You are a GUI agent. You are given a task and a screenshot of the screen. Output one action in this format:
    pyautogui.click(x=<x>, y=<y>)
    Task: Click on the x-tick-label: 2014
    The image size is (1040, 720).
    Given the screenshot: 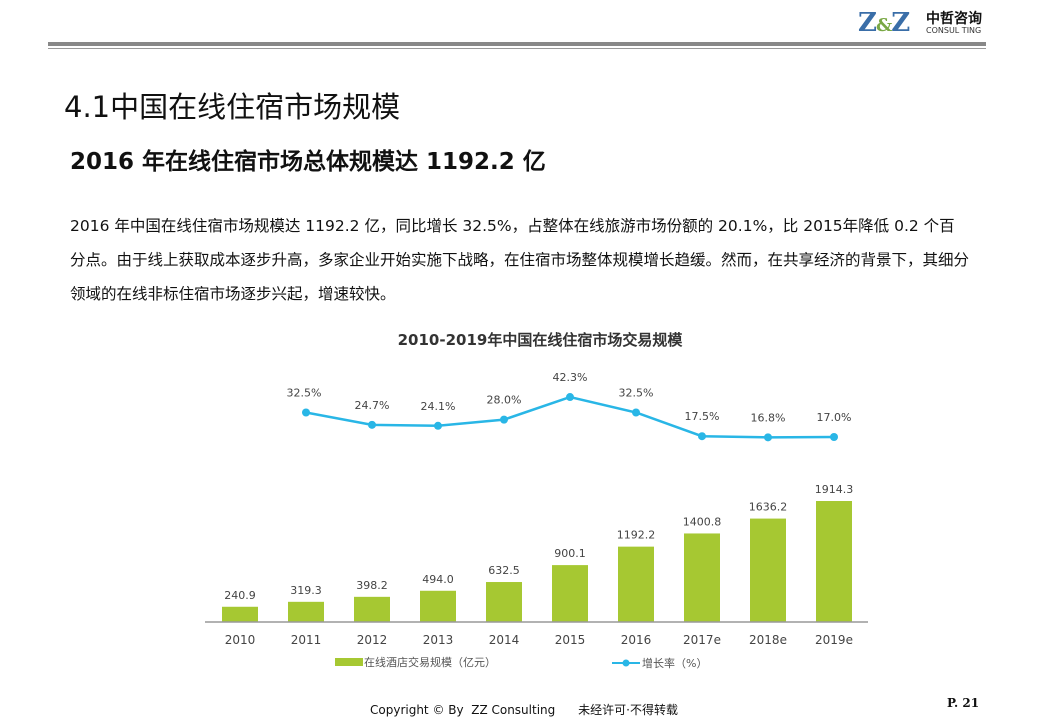 What is the action you would take?
    pyautogui.click(x=504, y=640)
    